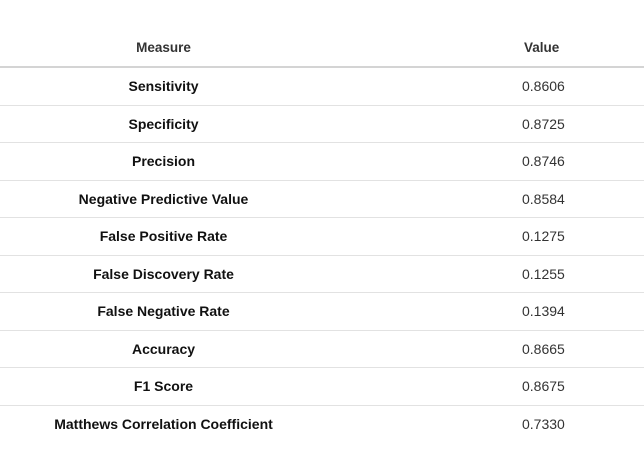 Image resolution: width=644 pixels, height=463 pixels. Describe the element at coordinates (485, 199) in the screenshot. I see `value-cell: 0.8584` at that location.